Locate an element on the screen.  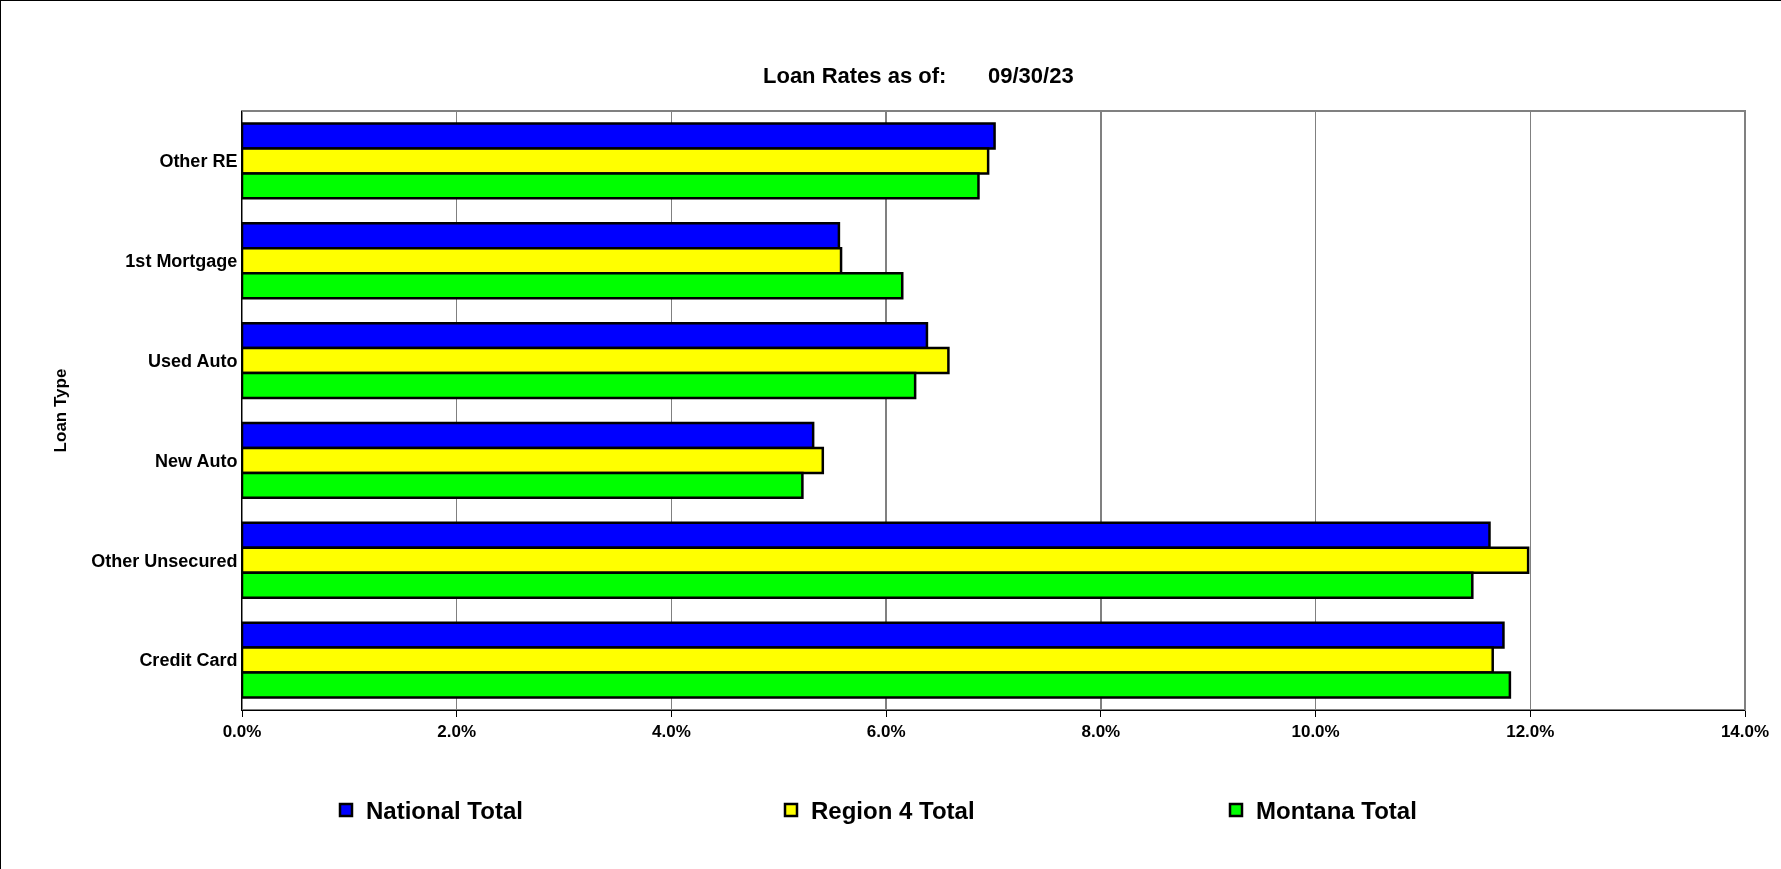
y-tick-label: Used Auto is located at coordinates (193, 360).